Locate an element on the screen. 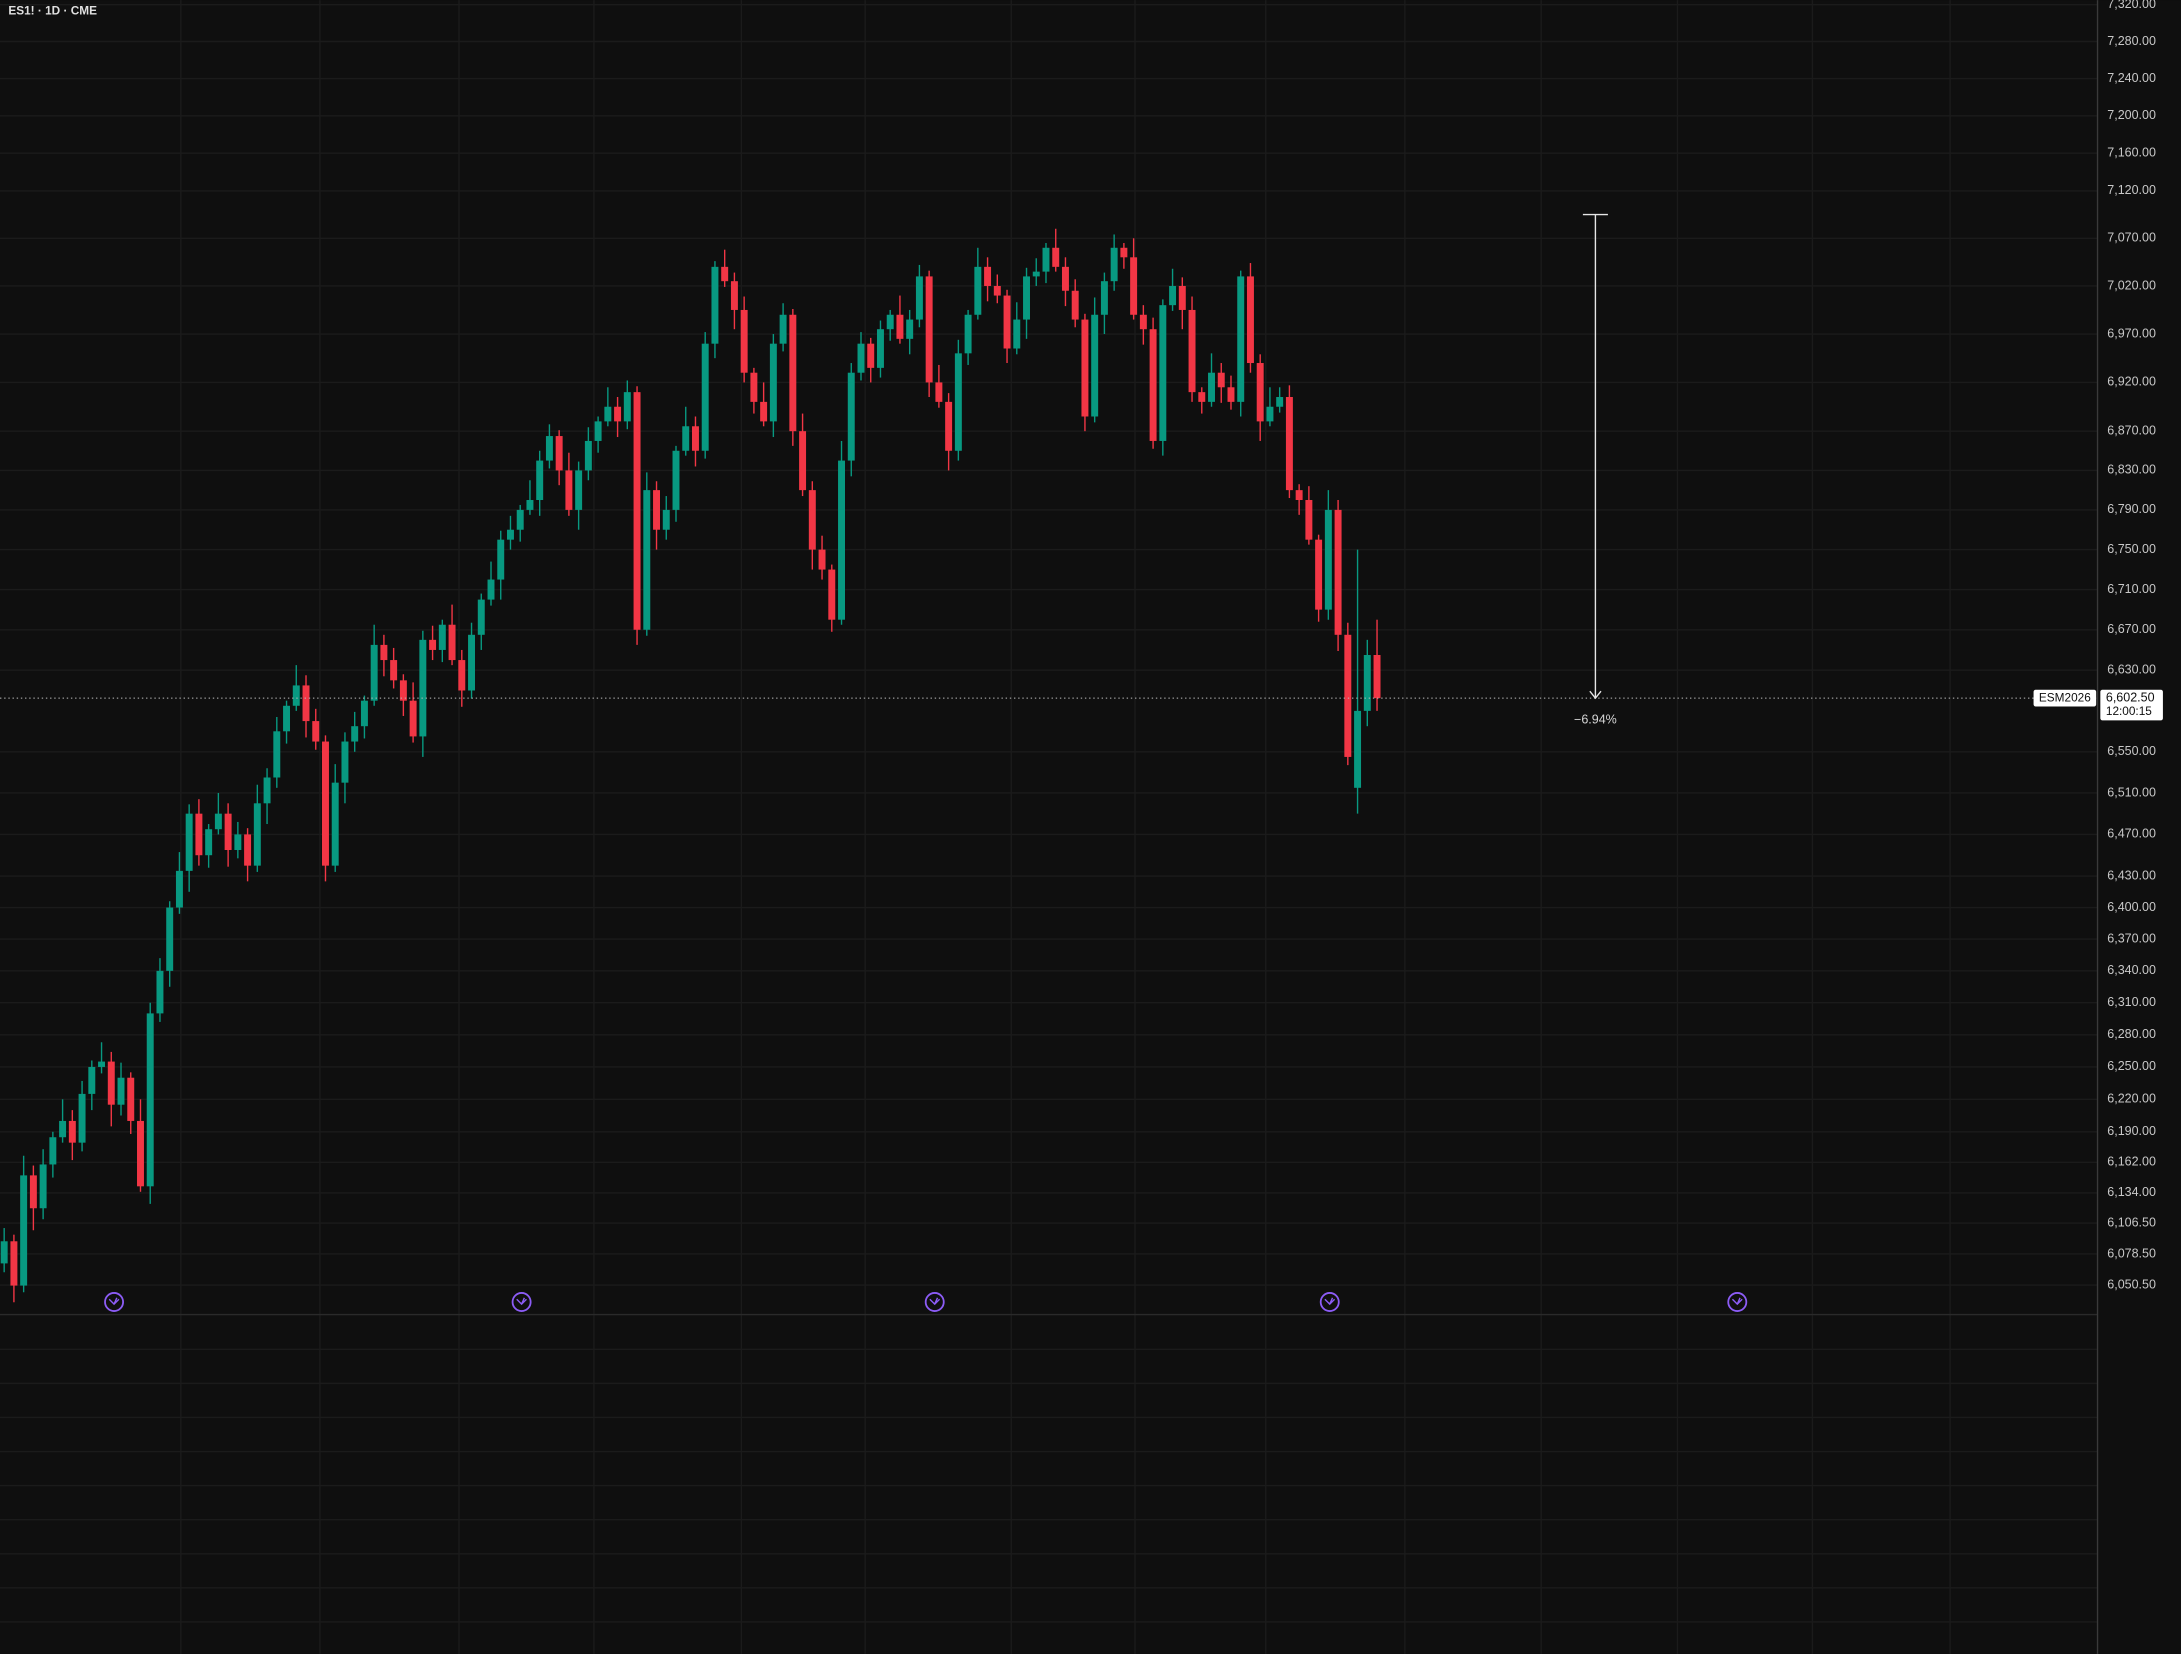 The width and height of the screenshot is (2181, 1654). y-tick-label: 6,670.00 is located at coordinates (2131, 629).